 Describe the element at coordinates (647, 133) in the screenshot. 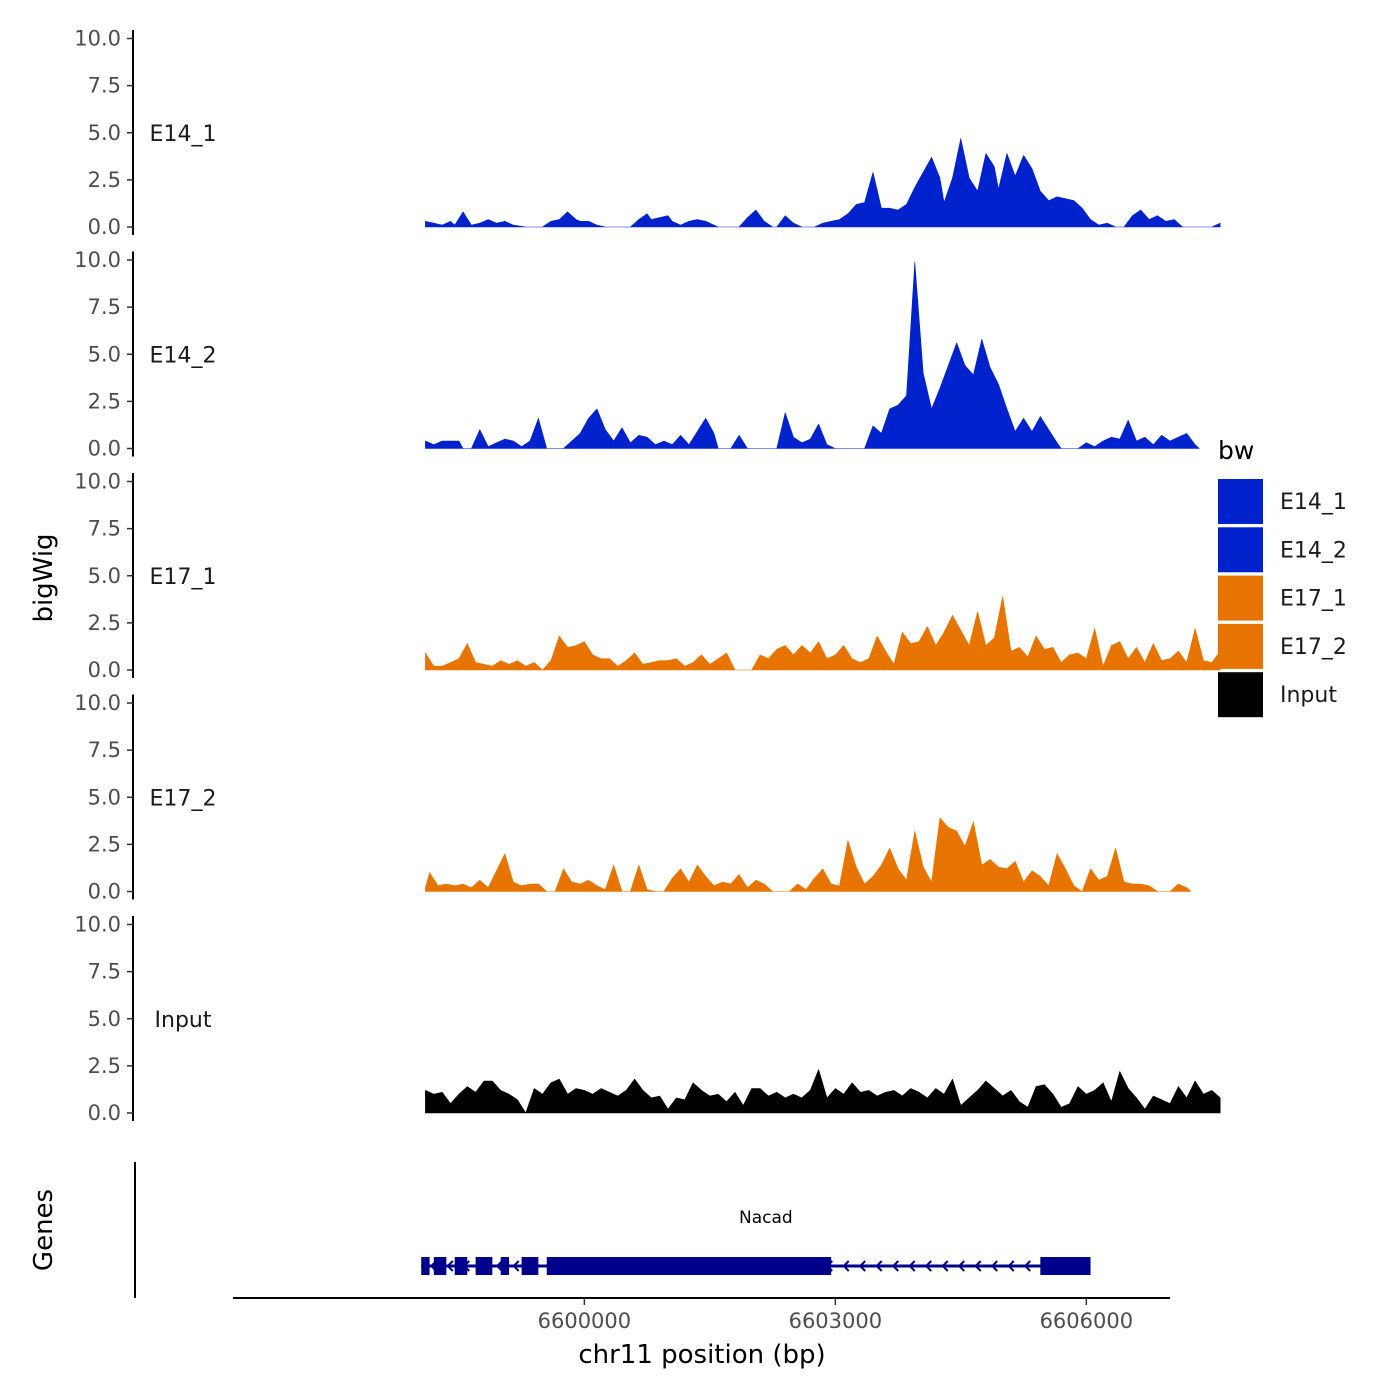

I see `panel-E14_1: 0.0 2.5 5.0 7.5 10.0 E14_1` at that location.